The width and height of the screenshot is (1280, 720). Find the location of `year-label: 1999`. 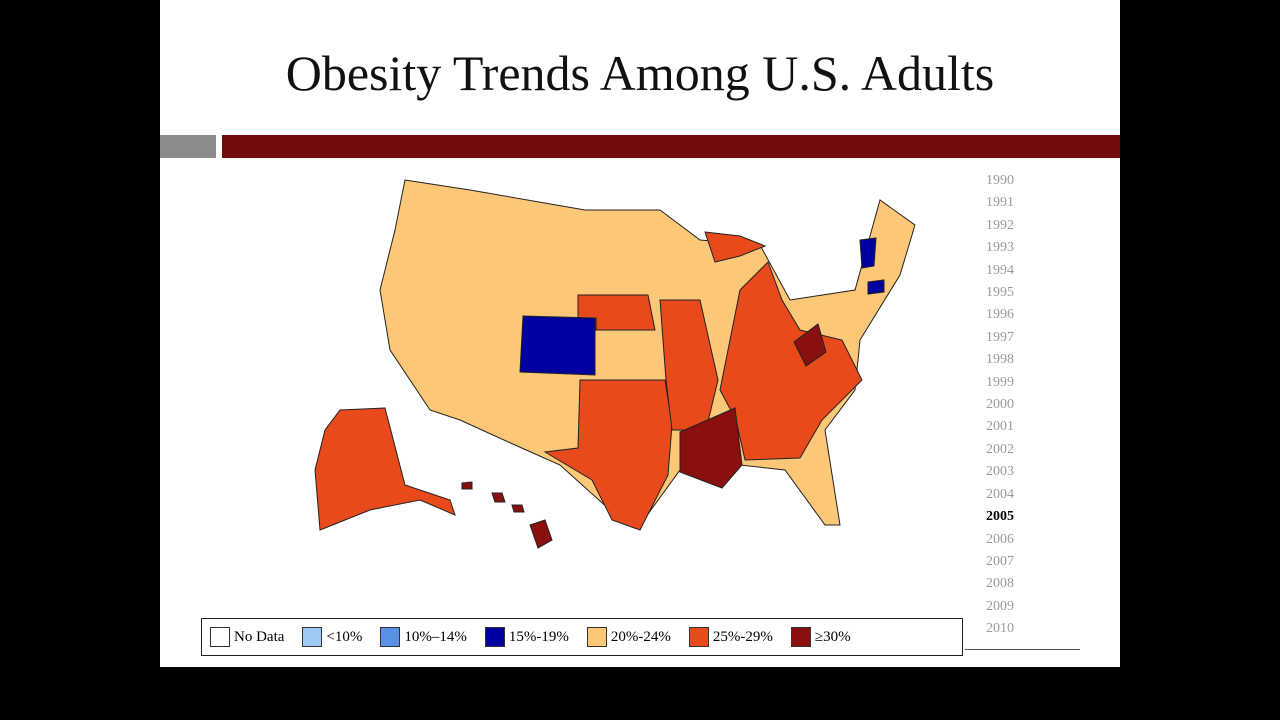

year-label: 1999 is located at coordinates (1000, 382).